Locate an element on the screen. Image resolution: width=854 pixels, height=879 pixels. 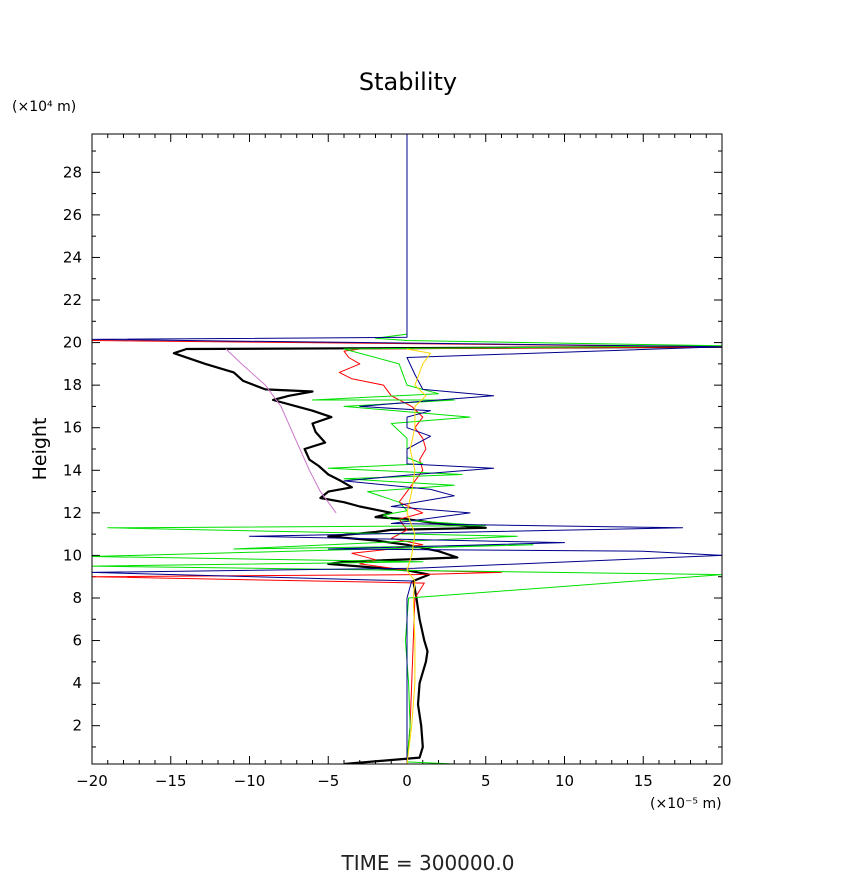
y-axis-label: Height is located at coordinates (40, 449).